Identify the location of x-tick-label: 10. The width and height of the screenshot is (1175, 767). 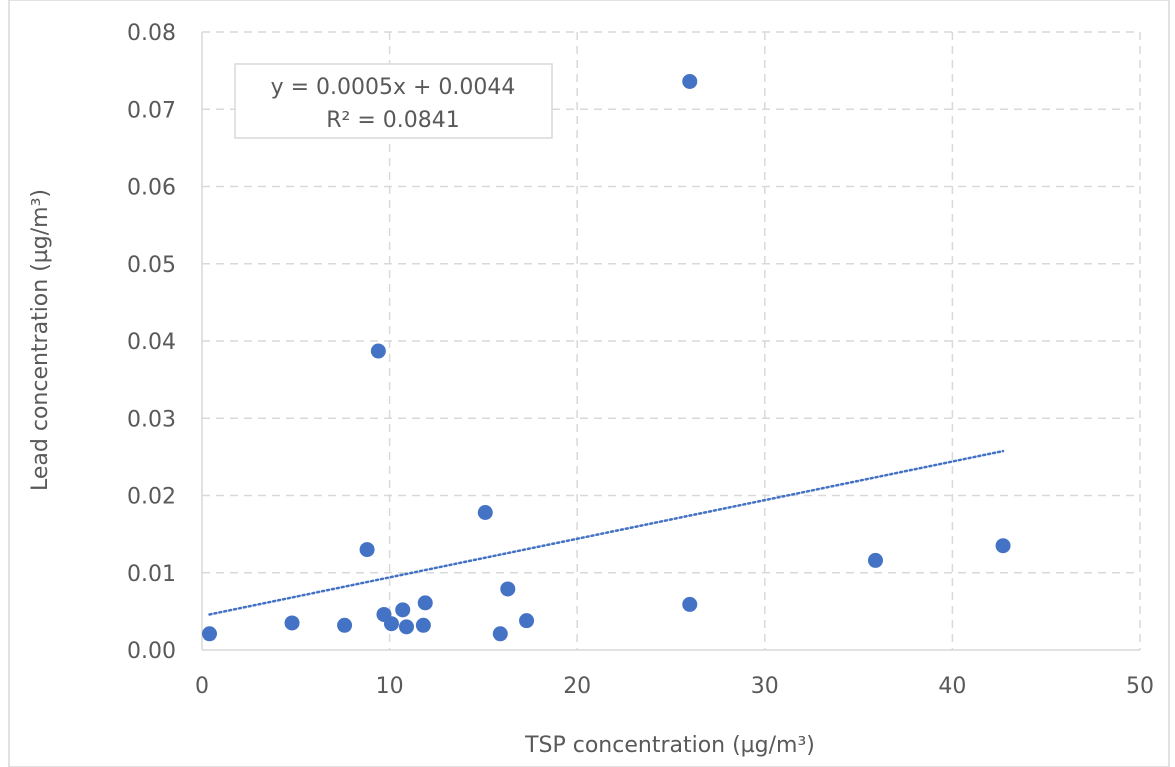
(390, 686).